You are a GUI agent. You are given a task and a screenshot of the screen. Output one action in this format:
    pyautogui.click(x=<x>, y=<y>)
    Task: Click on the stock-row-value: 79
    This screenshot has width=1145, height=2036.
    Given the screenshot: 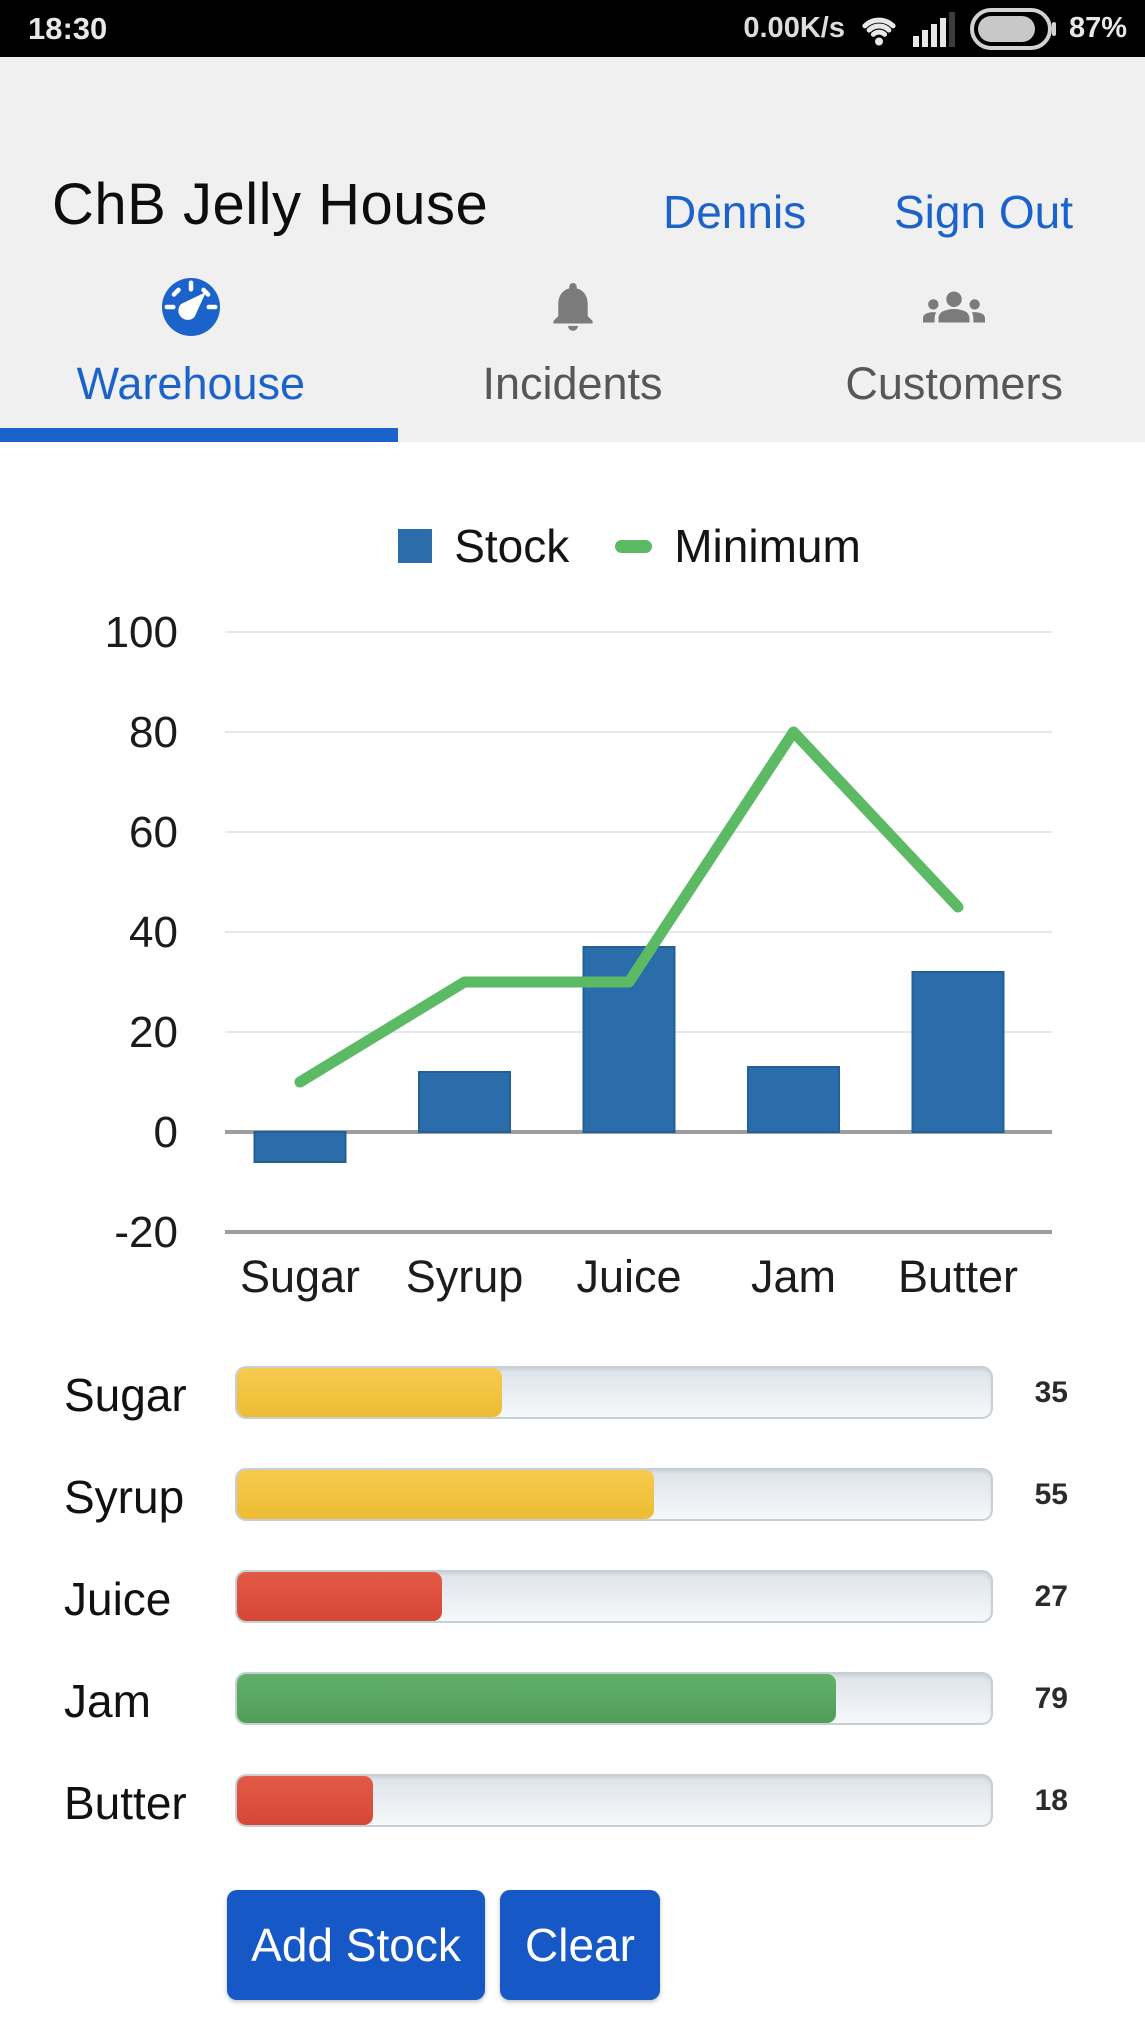 What is the action you would take?
    pyautogui.click(x=1051, y=1698)
    